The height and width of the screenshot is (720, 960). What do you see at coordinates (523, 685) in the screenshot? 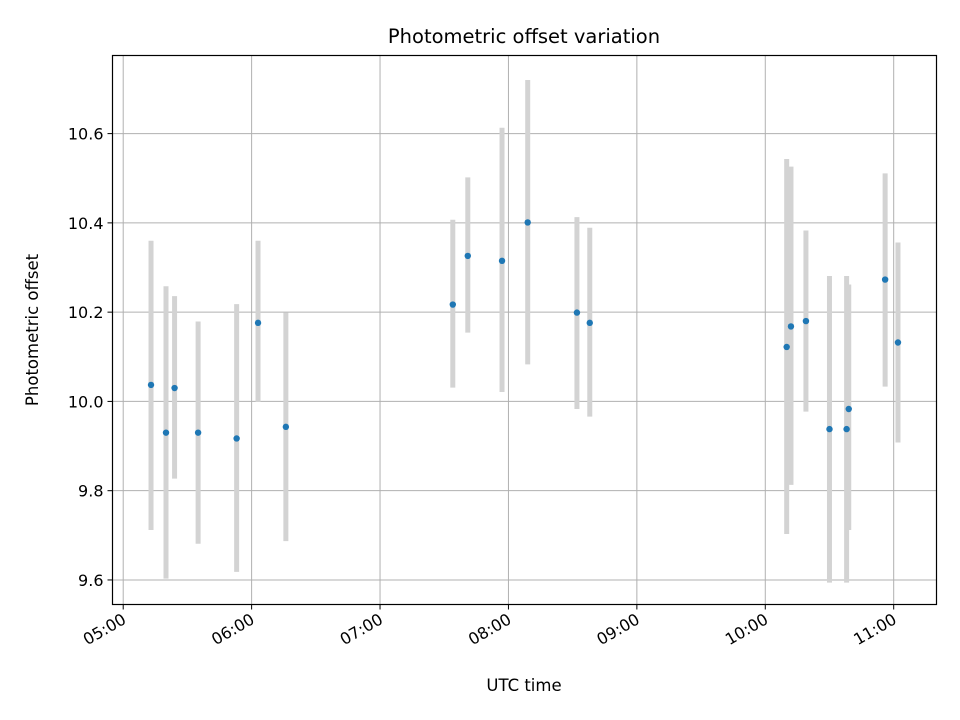
I see `x-axis-label: UTC time` at bounding box center [523, 685].